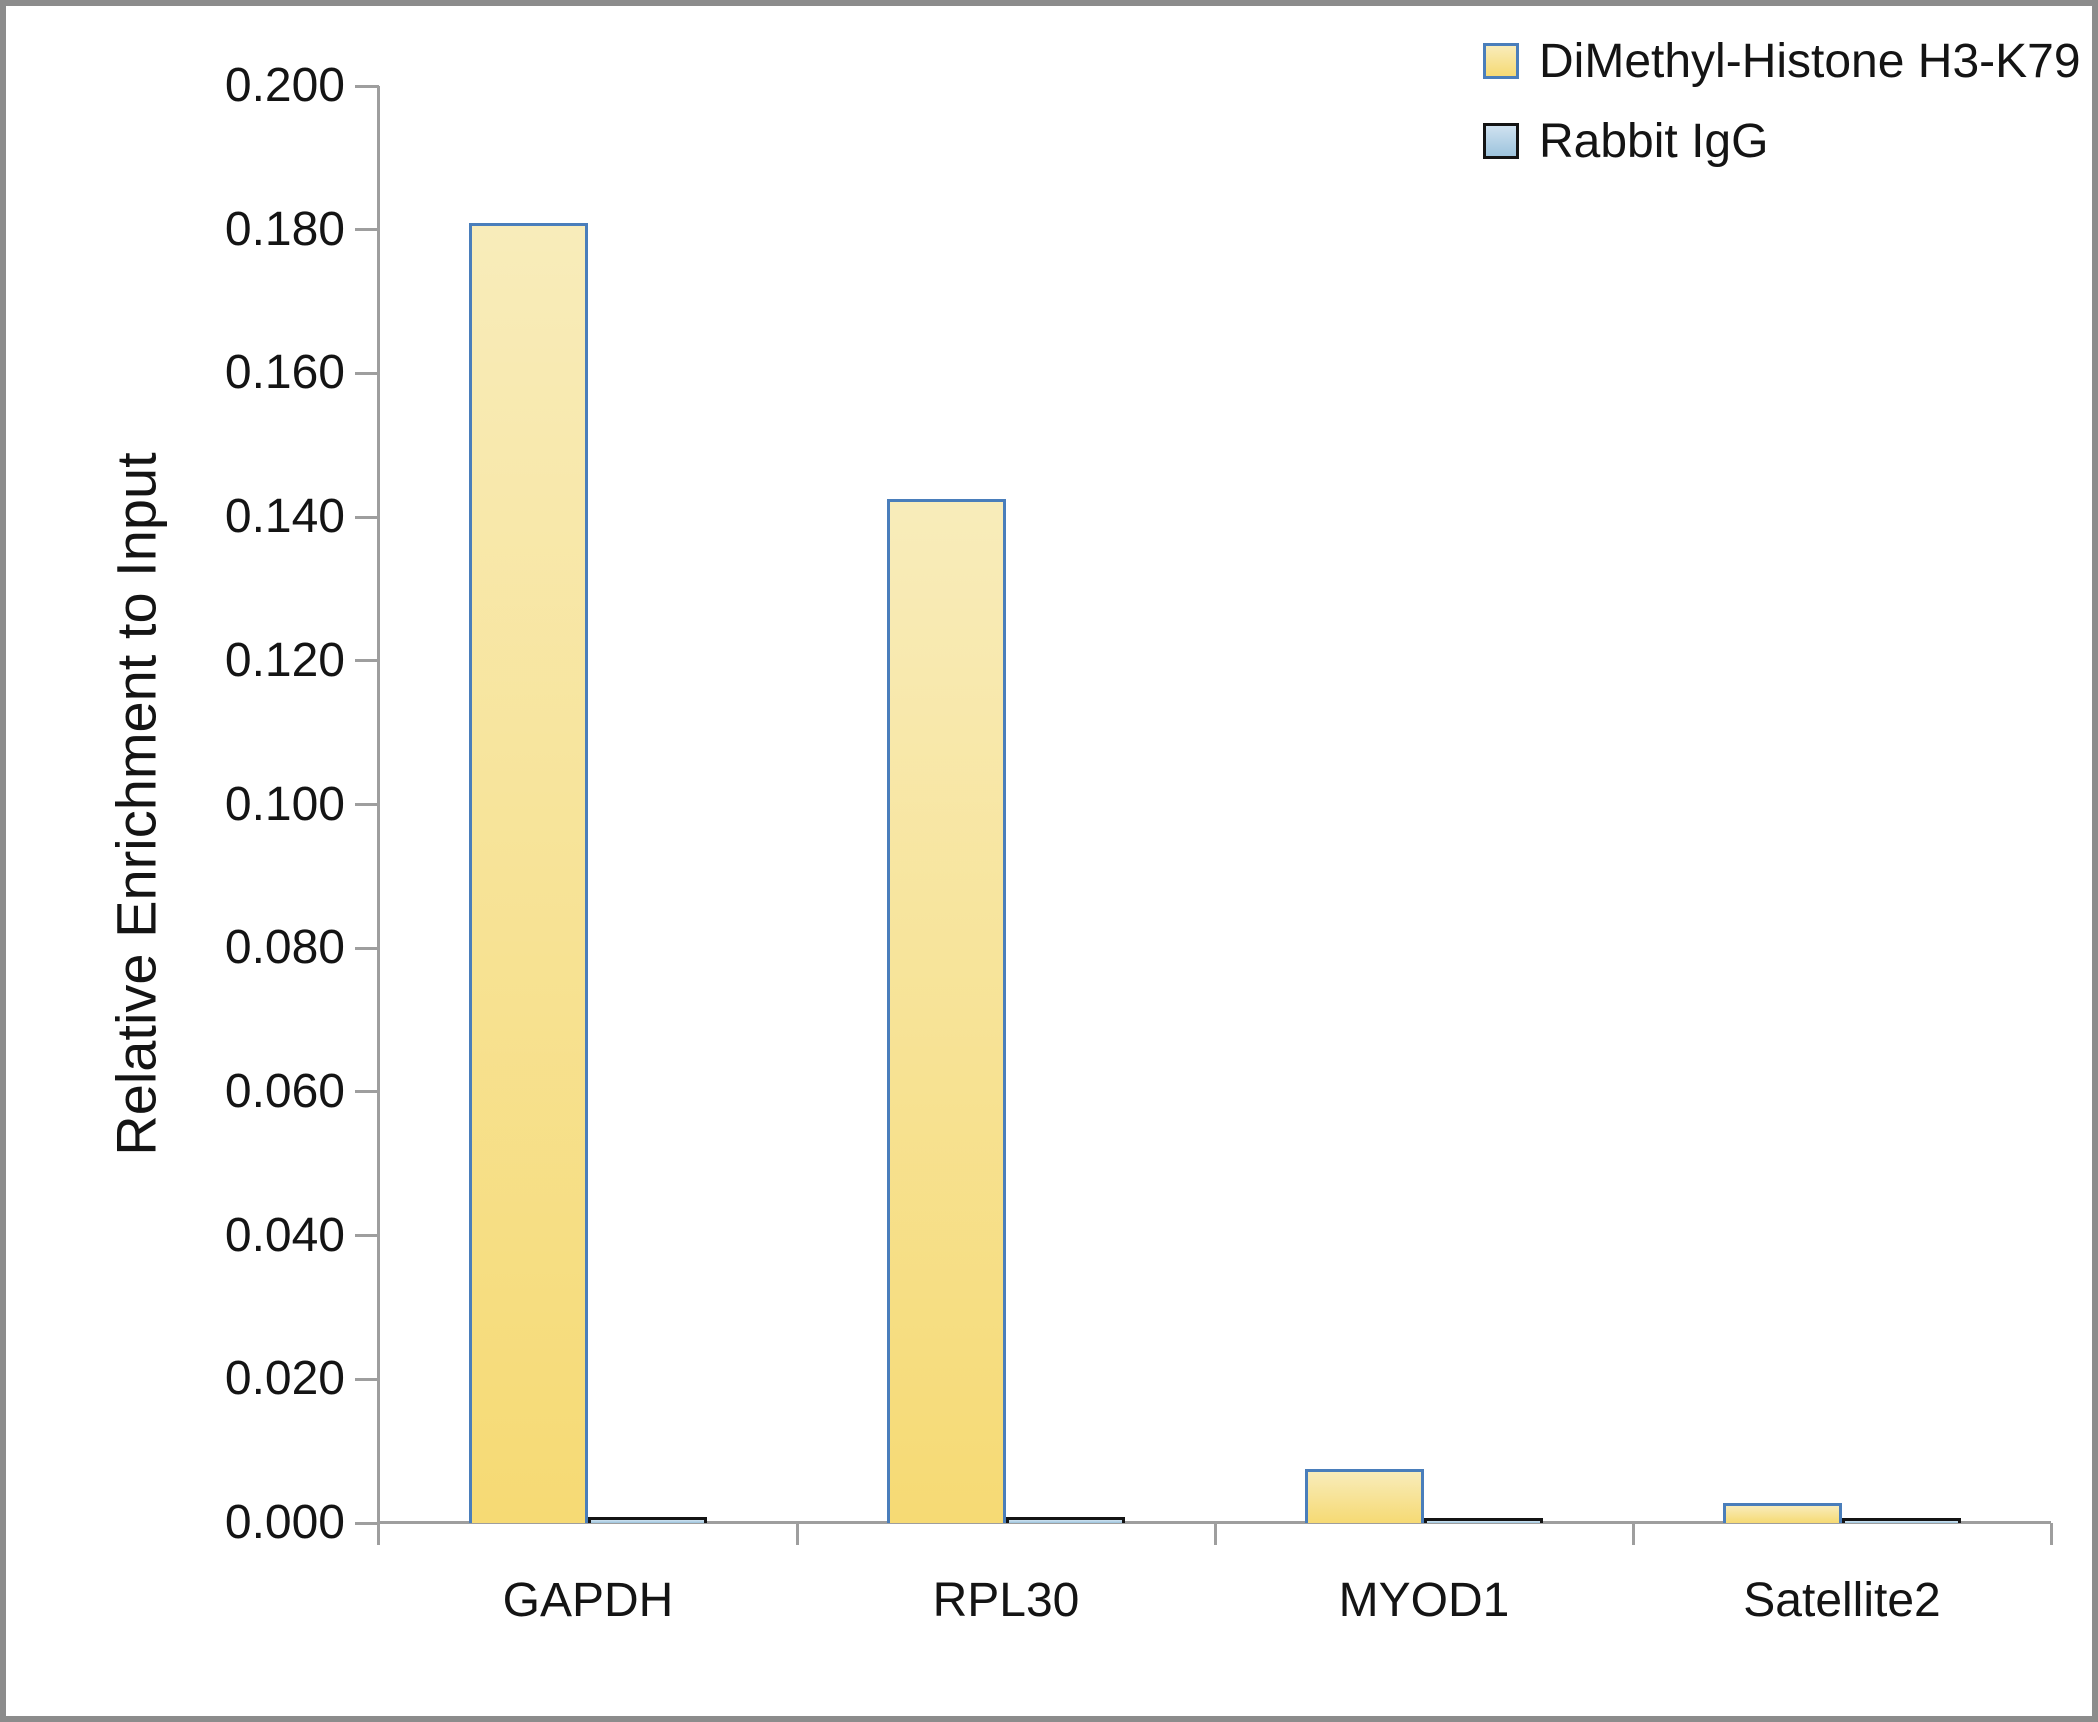 This screenshot has height=1722, width=2098. I want to click on x-axis-line, so click(1215, 1522).